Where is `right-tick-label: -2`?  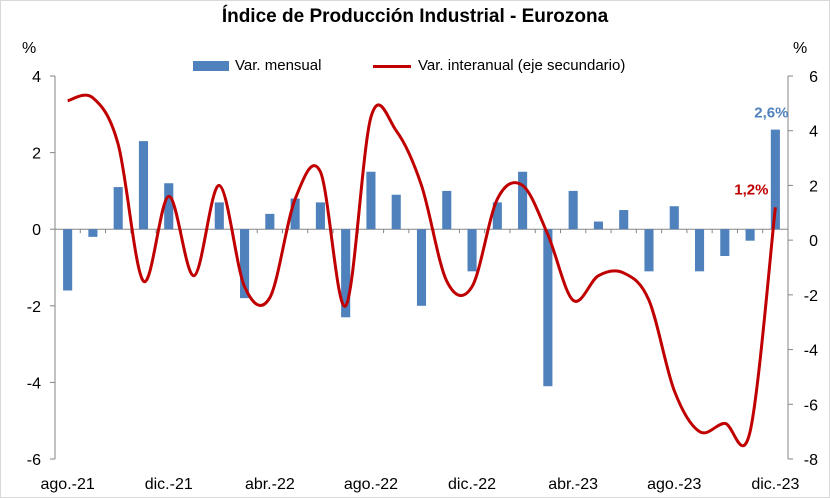 right-tick-label: -2 is located at coordinates (811, 296).